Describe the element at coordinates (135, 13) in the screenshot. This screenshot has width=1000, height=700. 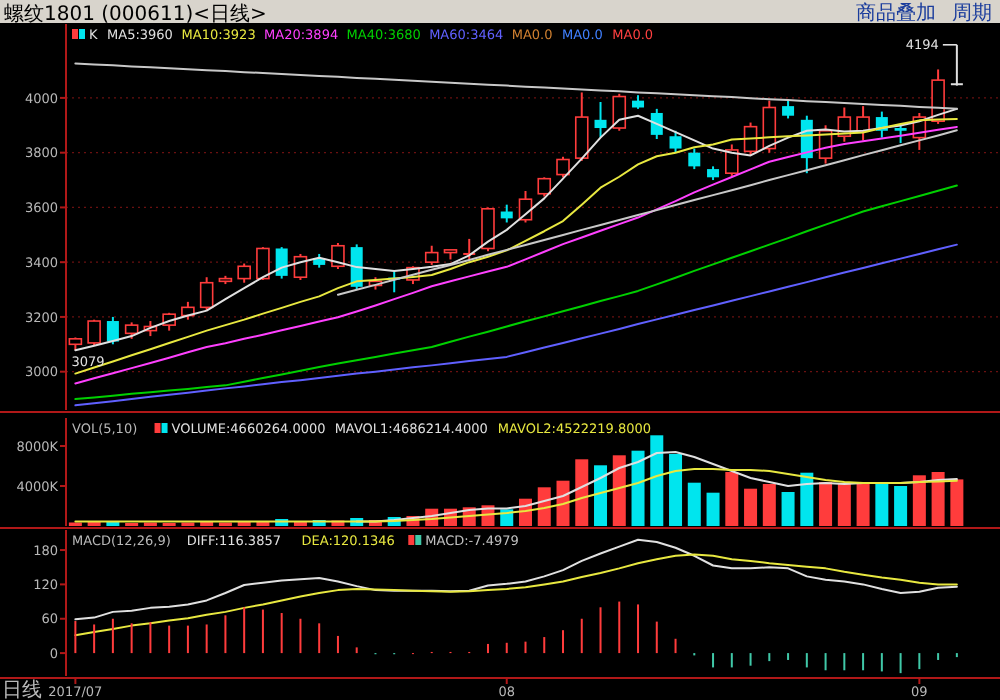
I see `chart-title: 螺纹1801 (000611)<日线>` at that location.